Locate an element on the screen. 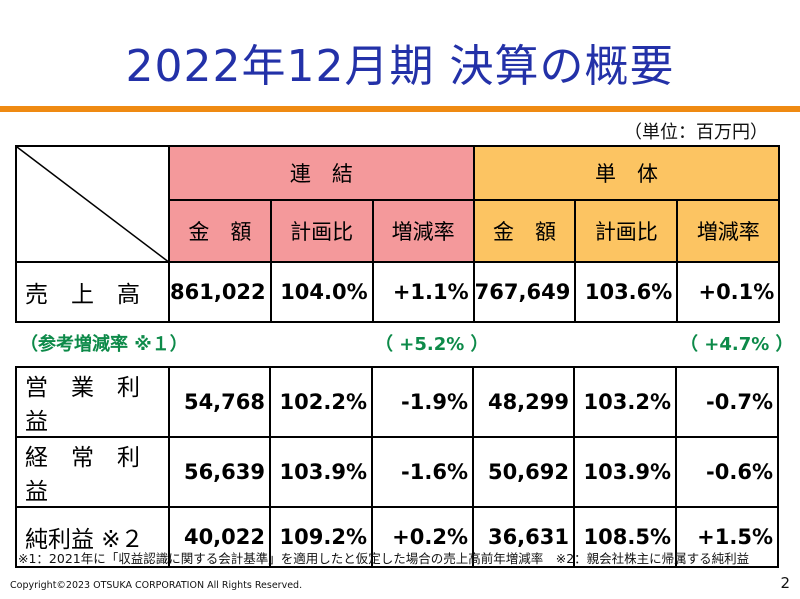 The image size is (800, 599). page-number: 2 is located at coordinates (785, 583).